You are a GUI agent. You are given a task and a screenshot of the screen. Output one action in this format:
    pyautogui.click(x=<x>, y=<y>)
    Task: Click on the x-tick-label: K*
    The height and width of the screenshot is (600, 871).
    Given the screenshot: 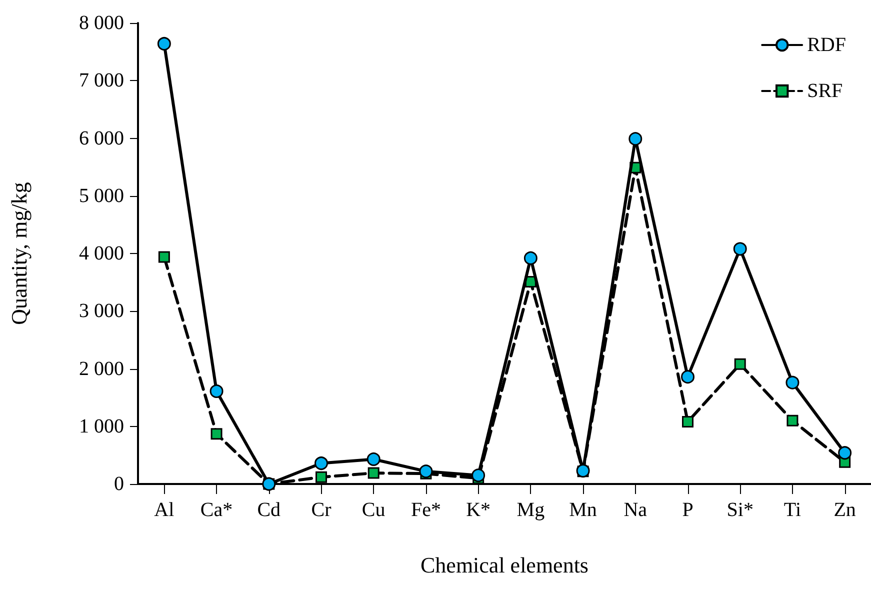 What is the action you would take?
    pyautogui.click(x=478, y=510)
    